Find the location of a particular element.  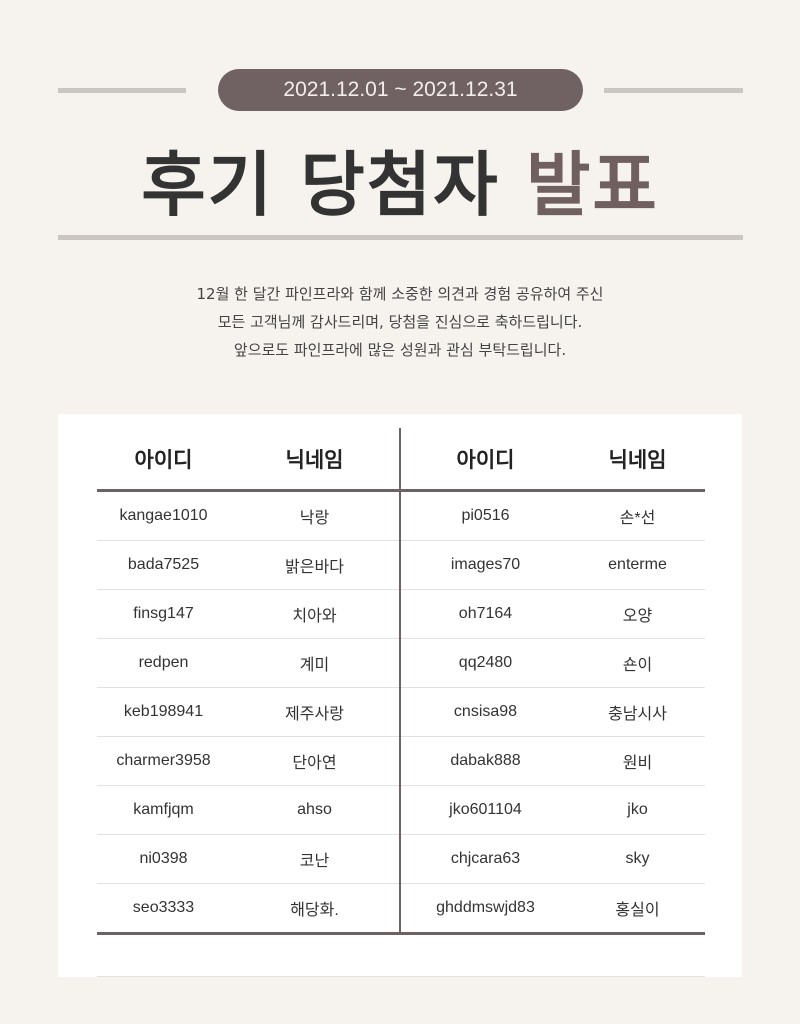

cell-id: seo3333 is located at coordinates (163, 909).